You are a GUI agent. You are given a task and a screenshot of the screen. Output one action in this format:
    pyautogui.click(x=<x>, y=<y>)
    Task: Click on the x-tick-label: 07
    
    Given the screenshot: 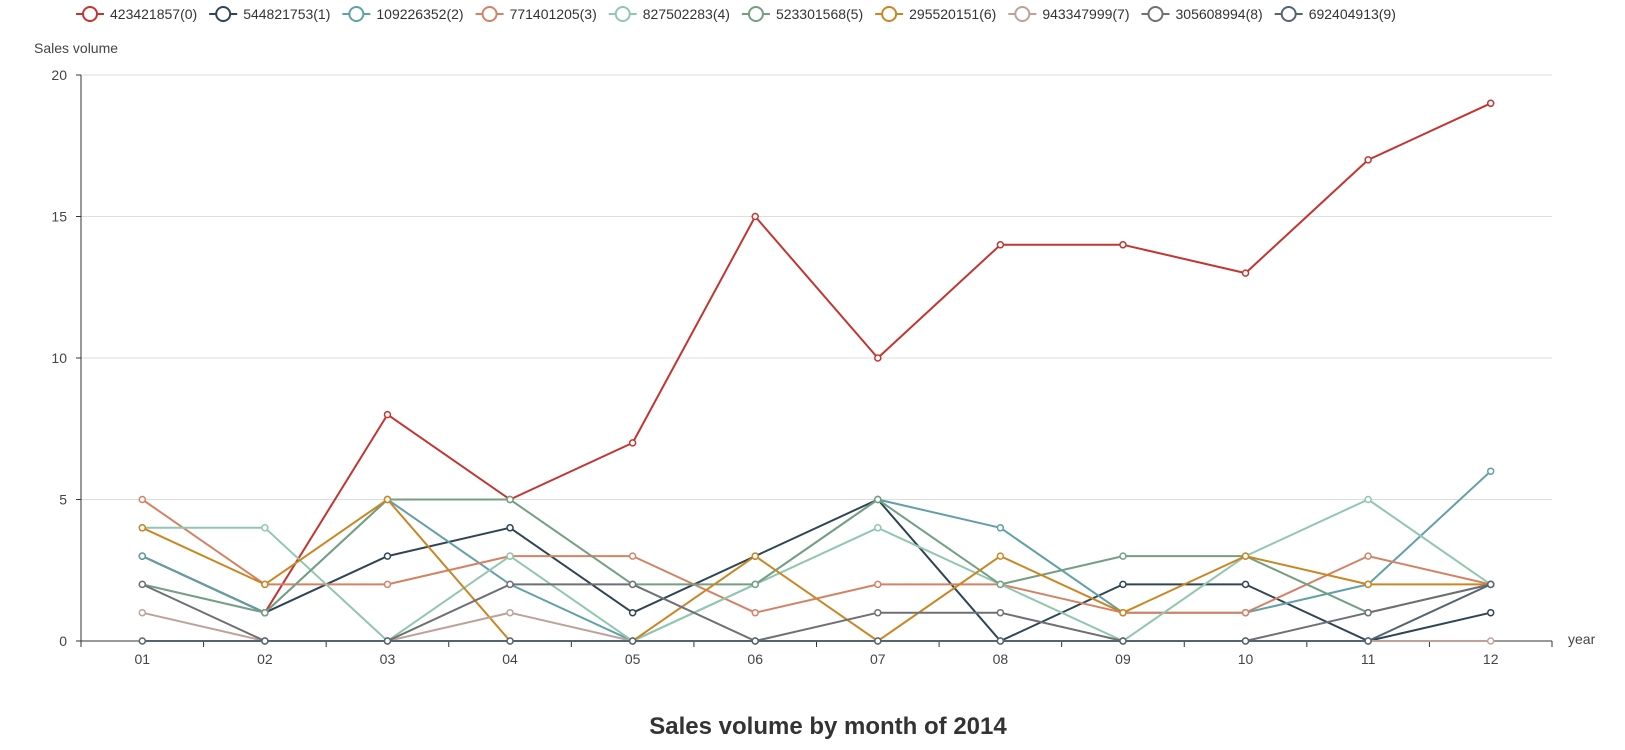 What is the action you would take?
    pyautogui.click(x=878, y=659)
    